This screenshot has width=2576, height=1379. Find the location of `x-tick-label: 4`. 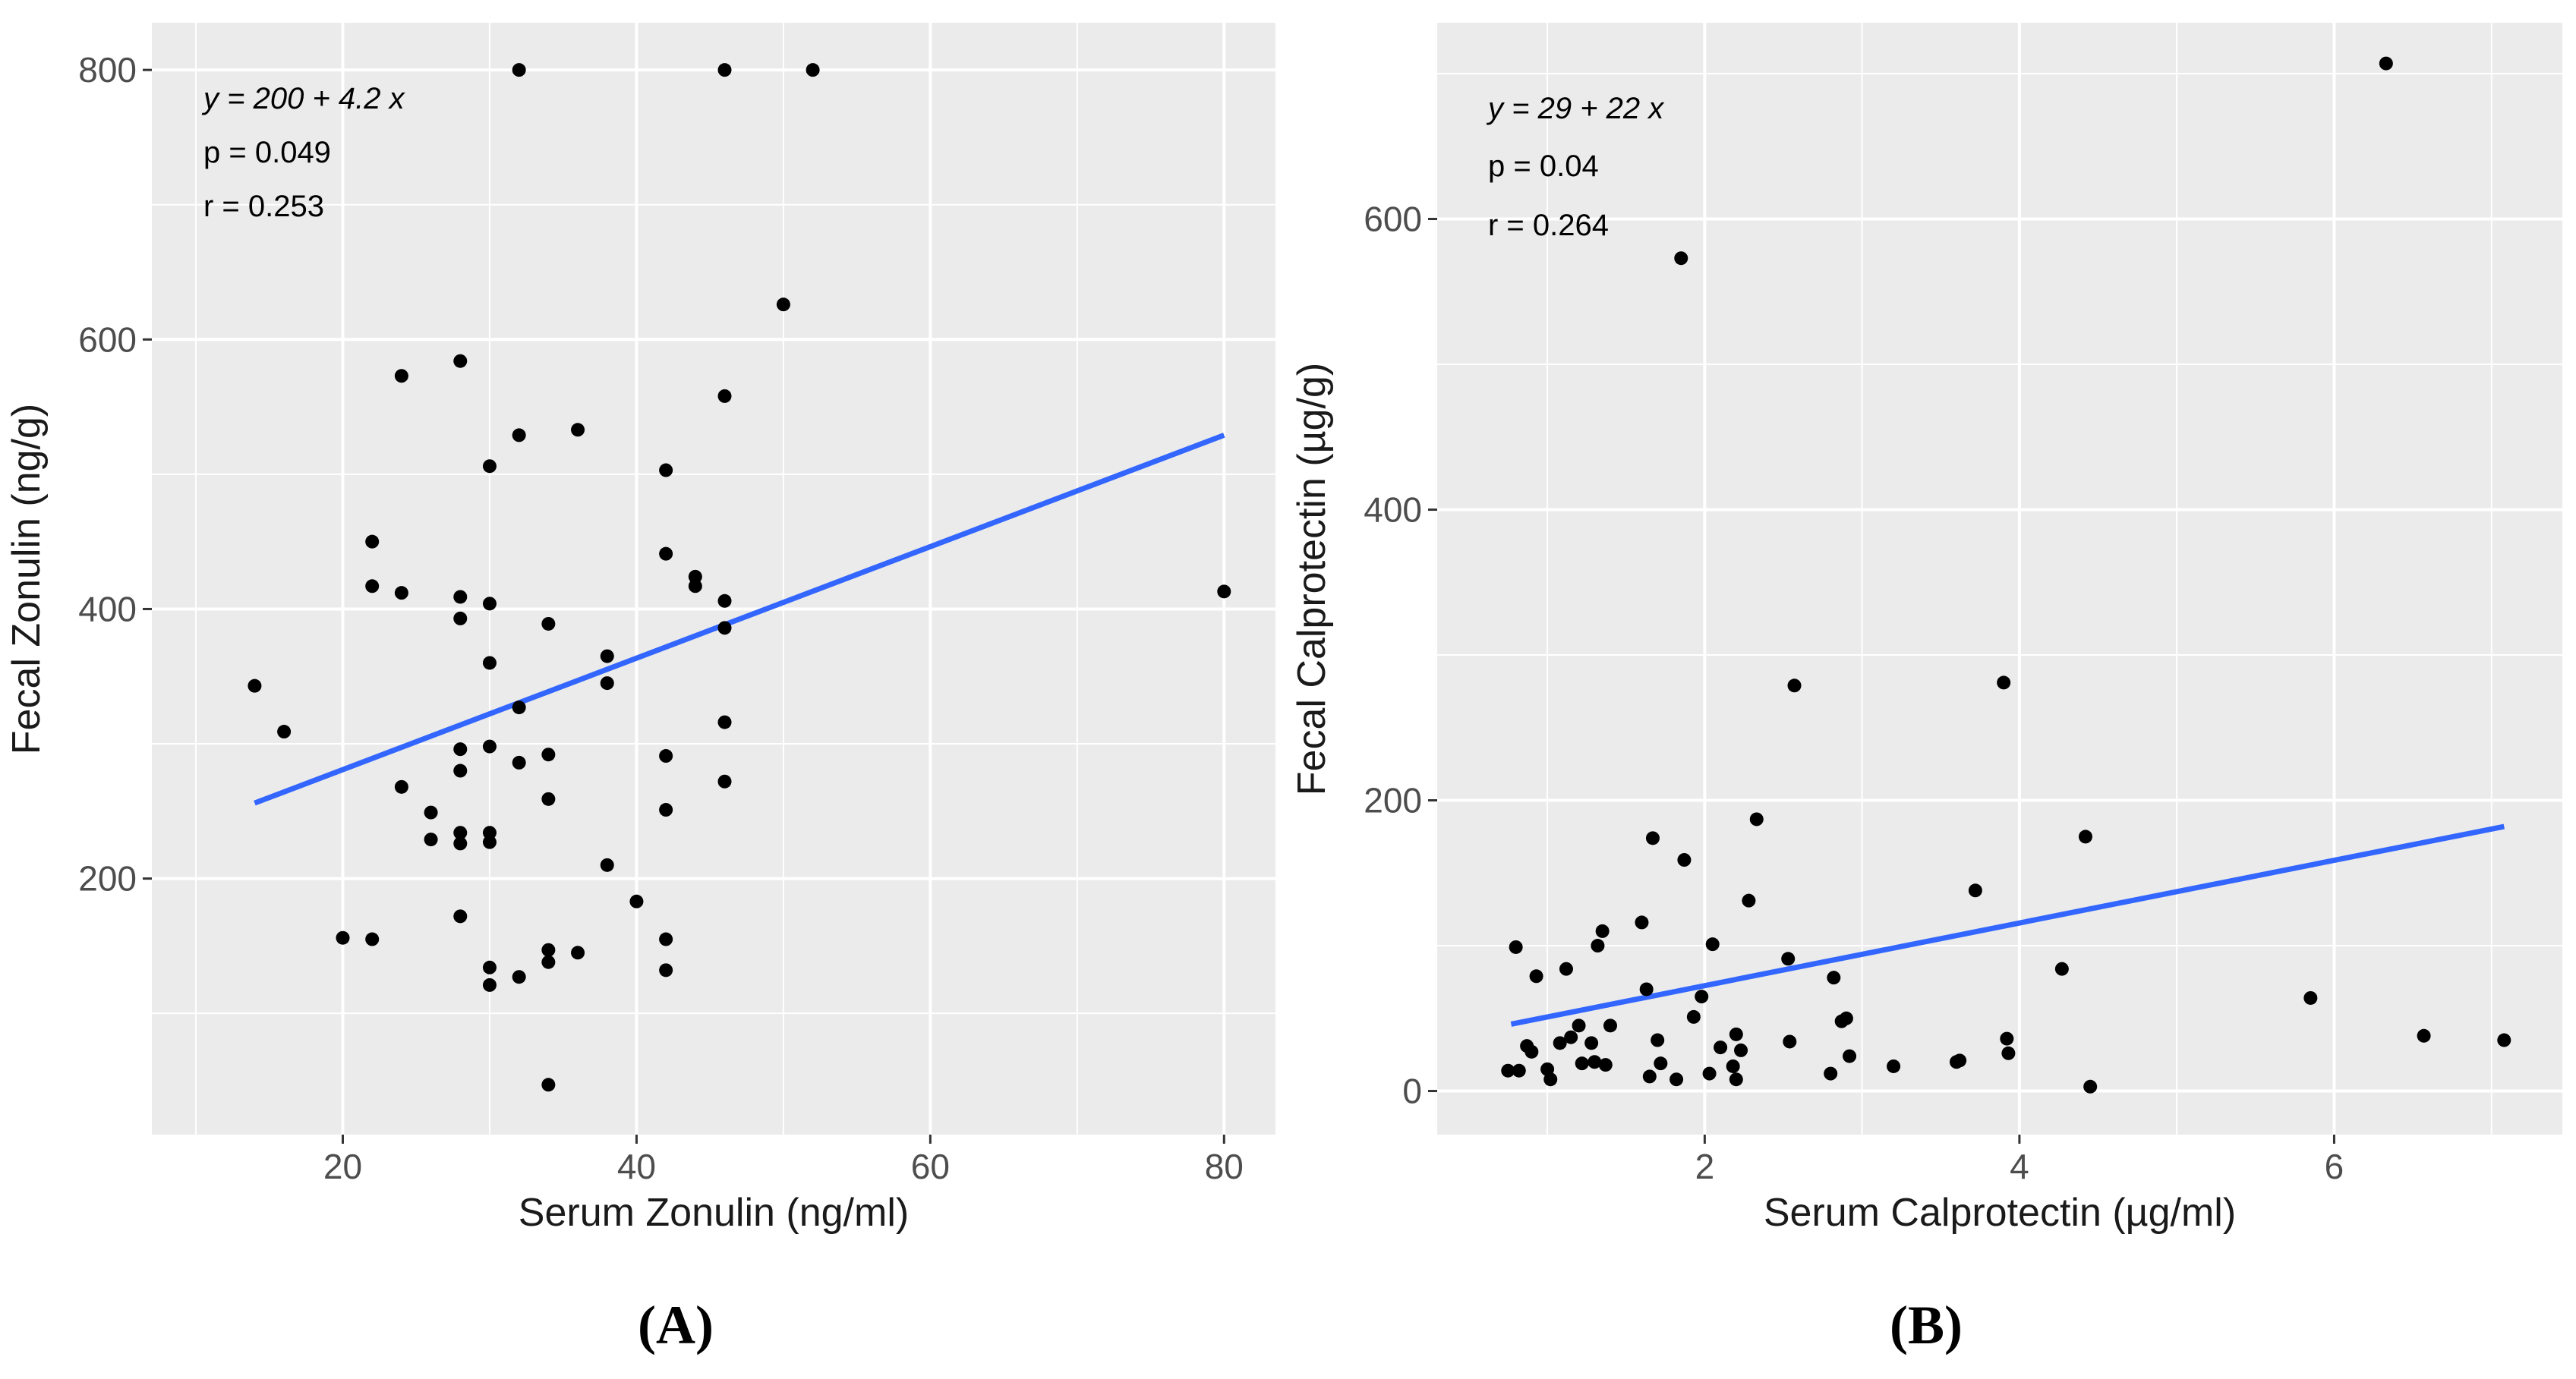

x-tick-label: 4 is located at coordinates (2019, 1167).